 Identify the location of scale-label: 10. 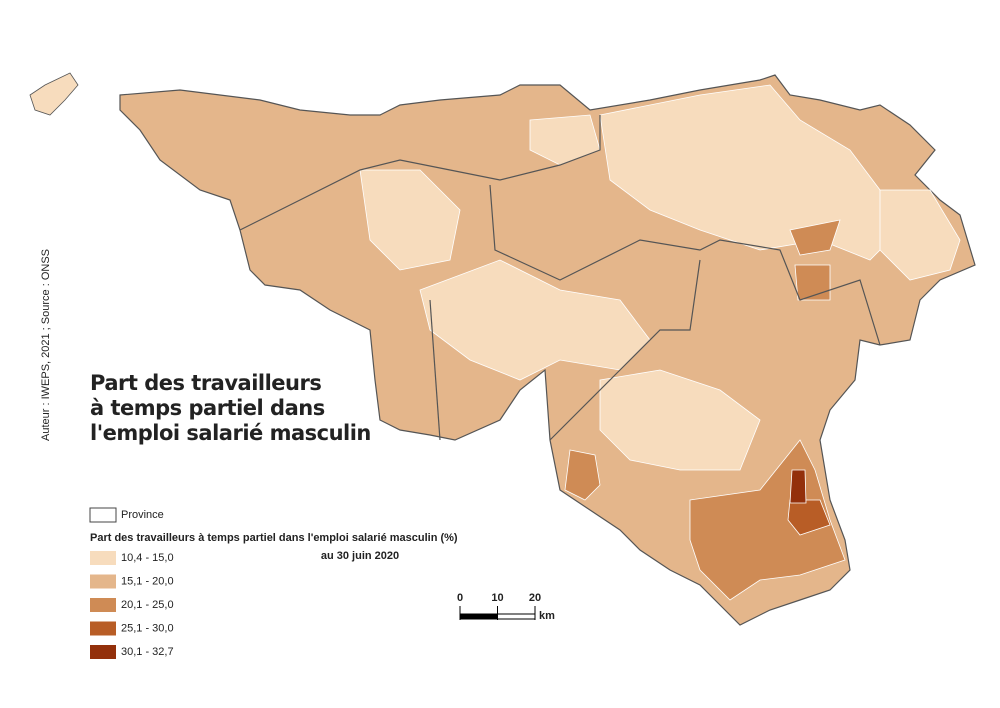
(497, 598).